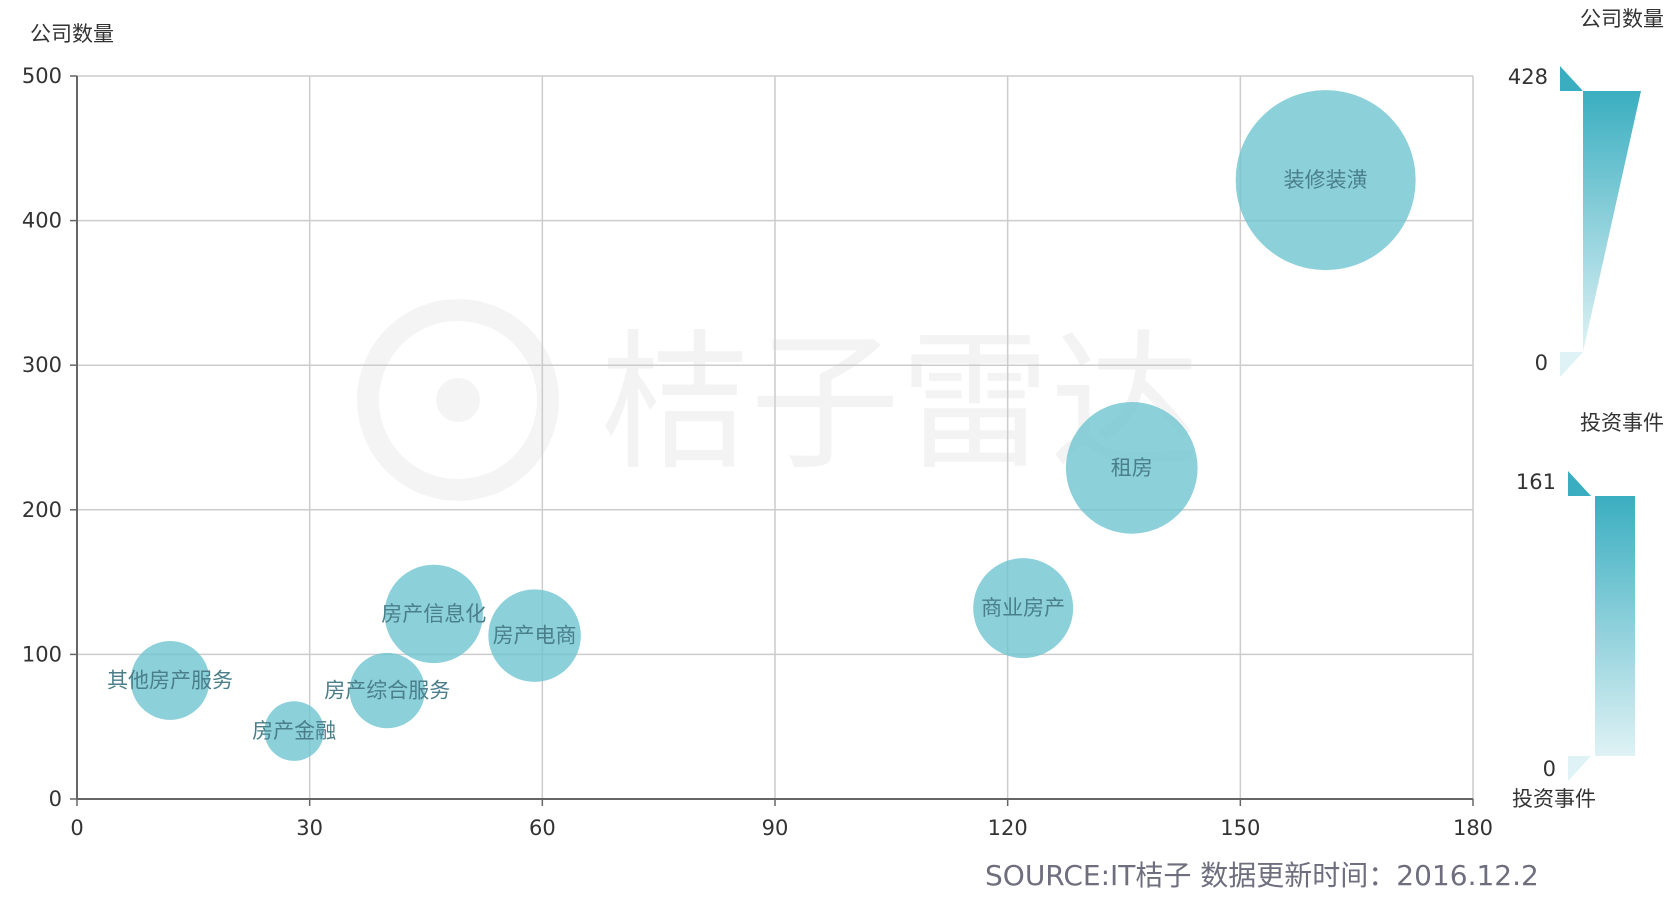 The width and height of the screenshot is (1672, 912). I want to click on y-tick-label: 300, so click(42, 365).